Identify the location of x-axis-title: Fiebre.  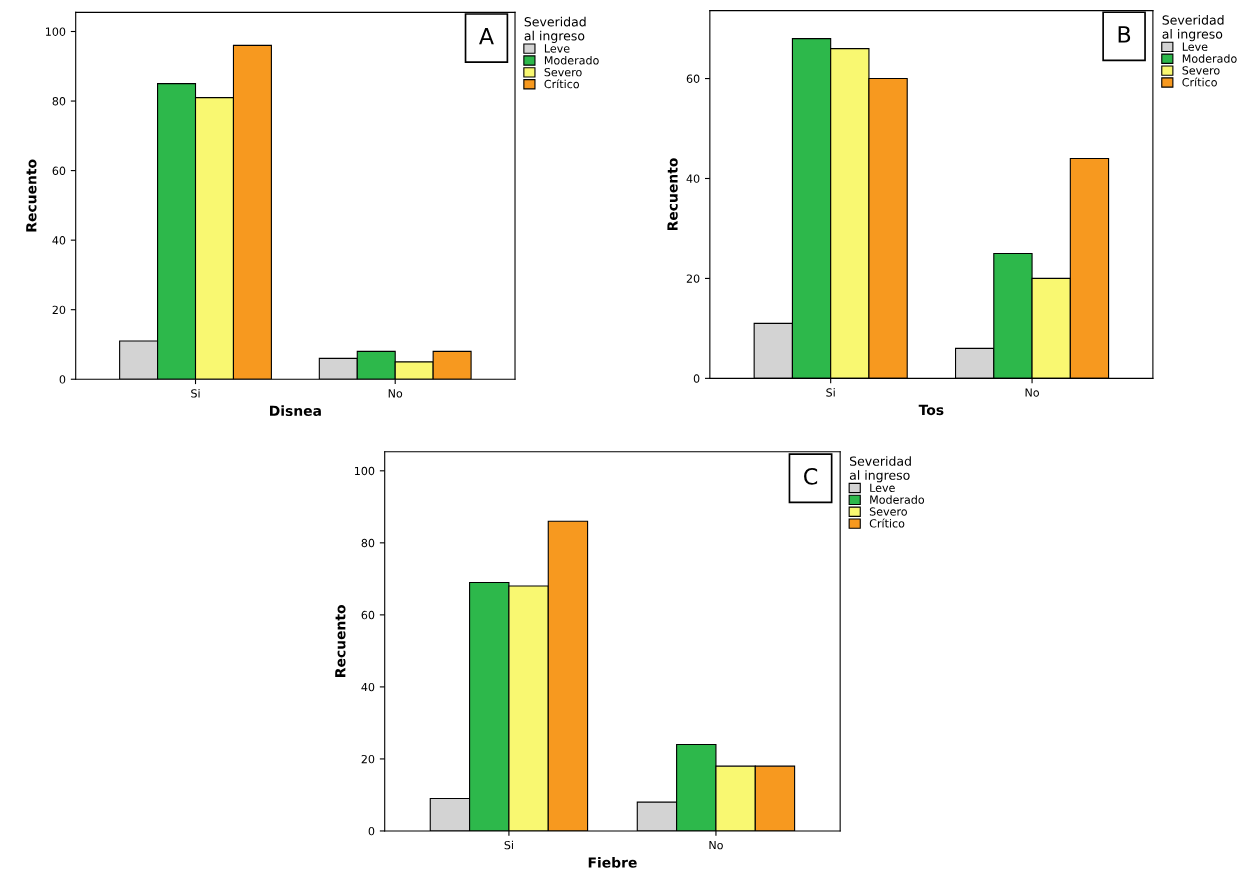
(612, 862).